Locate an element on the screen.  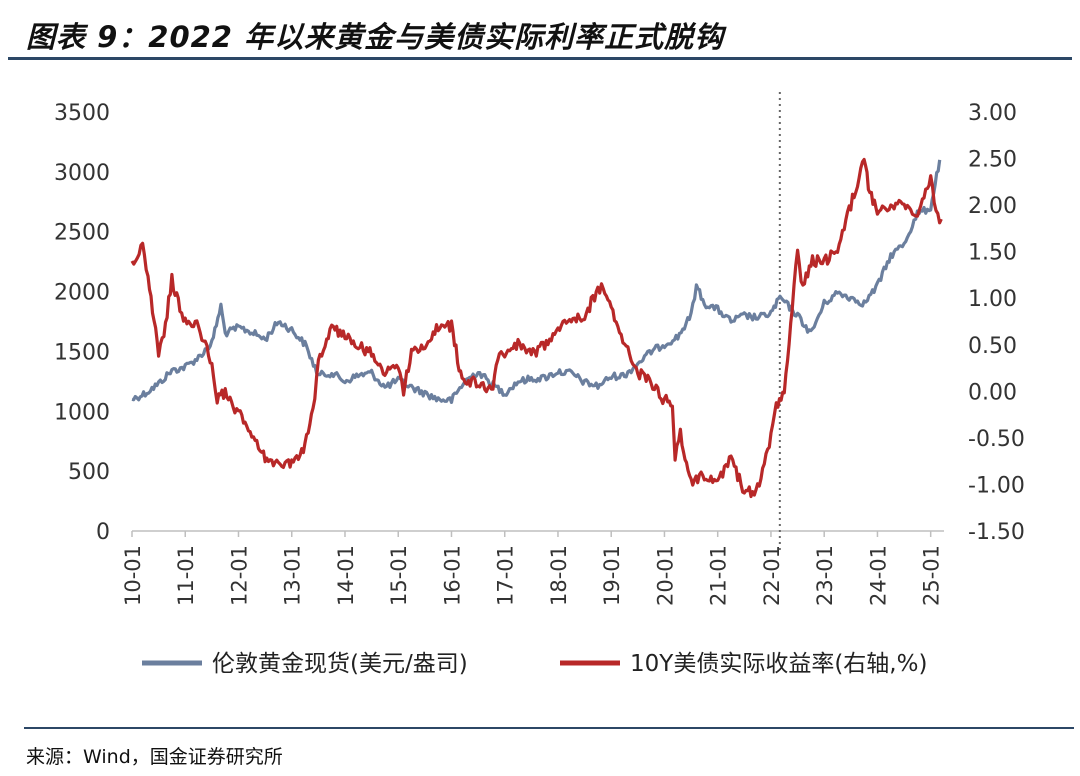
x-tick-label: 21-01 is located at coordinates (719, 575).